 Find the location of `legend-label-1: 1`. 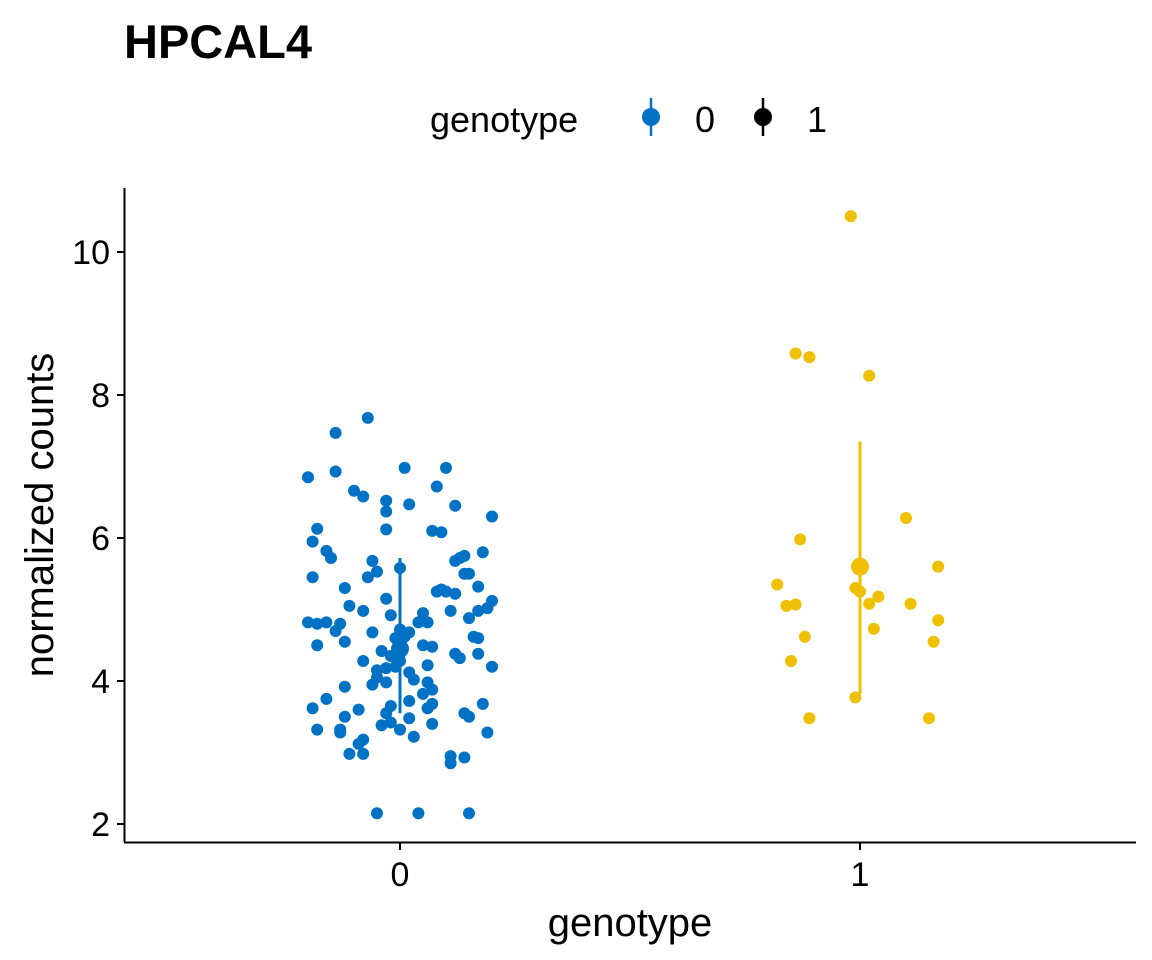

legend-label-1: 1 is located at coordinates (817, 119).